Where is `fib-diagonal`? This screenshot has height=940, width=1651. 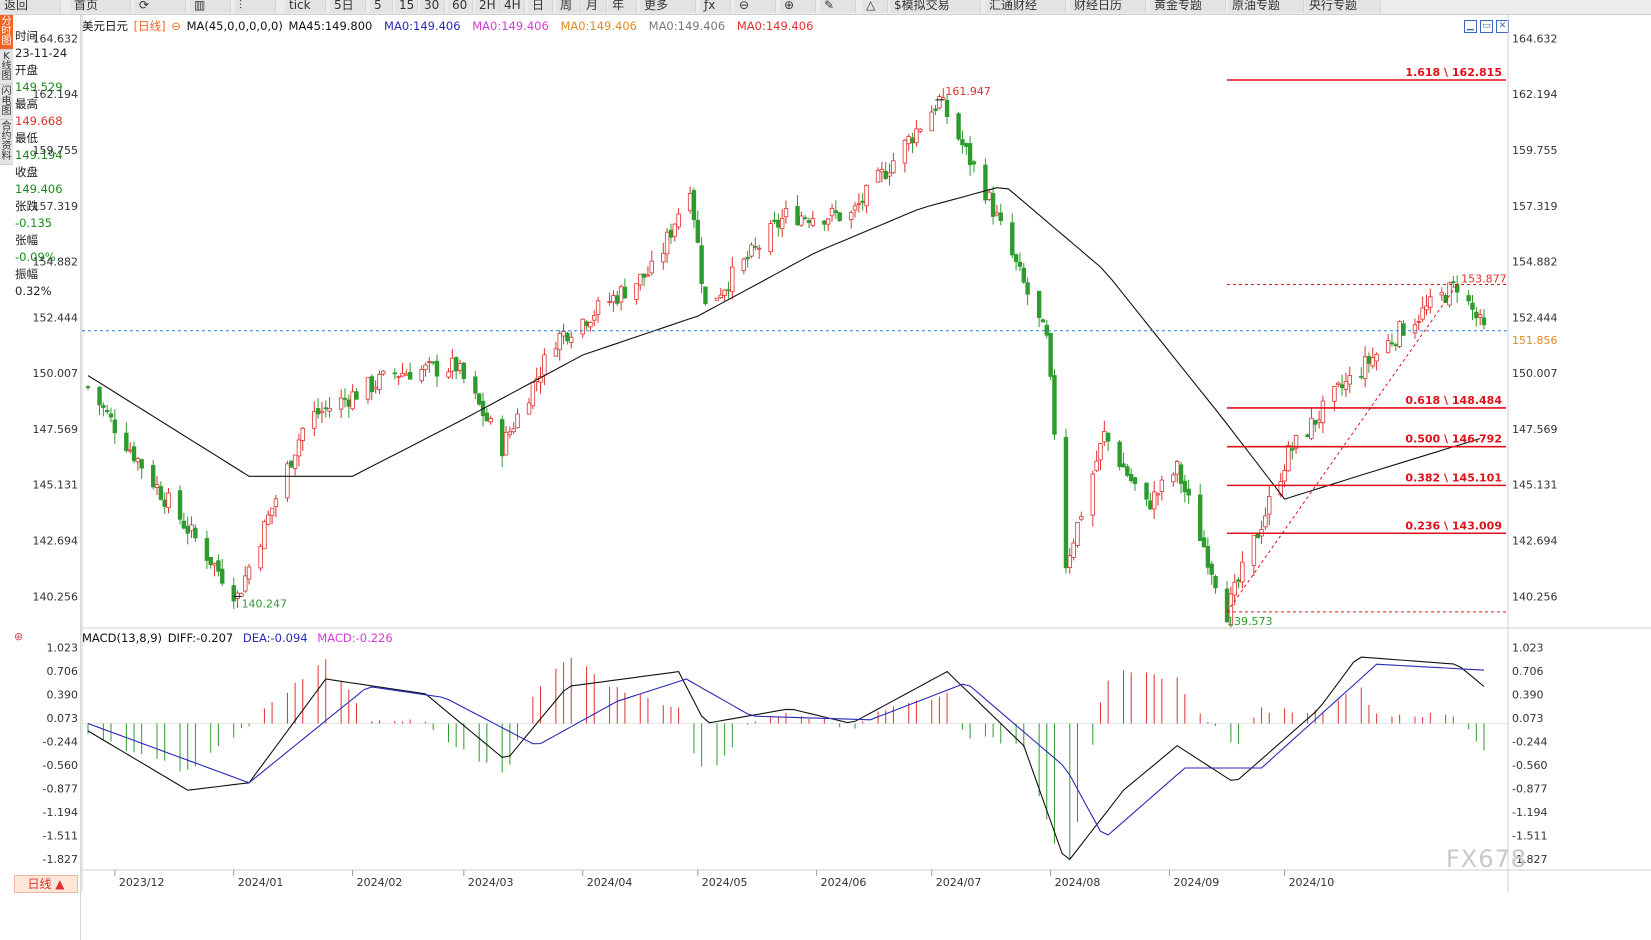 fib-diagonal is located at coordinates (1342, 448).